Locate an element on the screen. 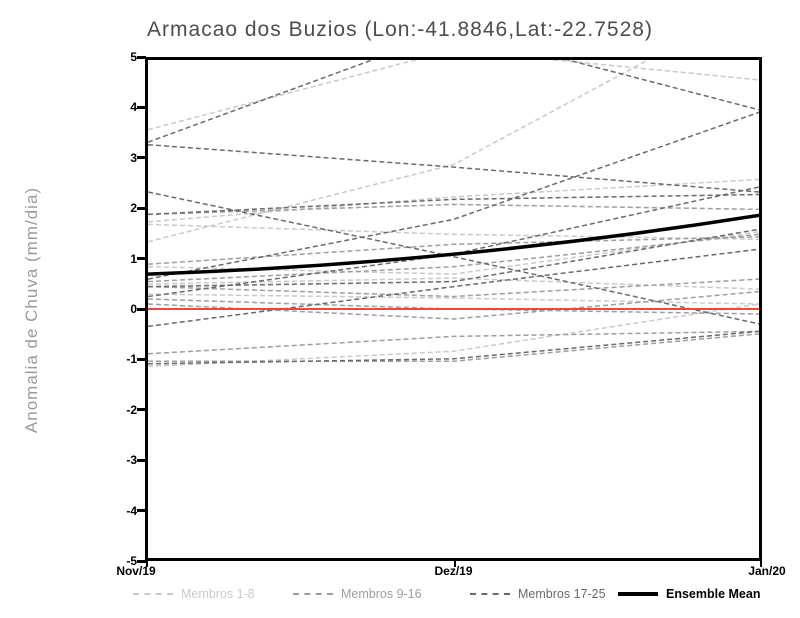 This screenshot has width=800, height=618. y-tick-label: 5 is located at coordinates (133, 57).